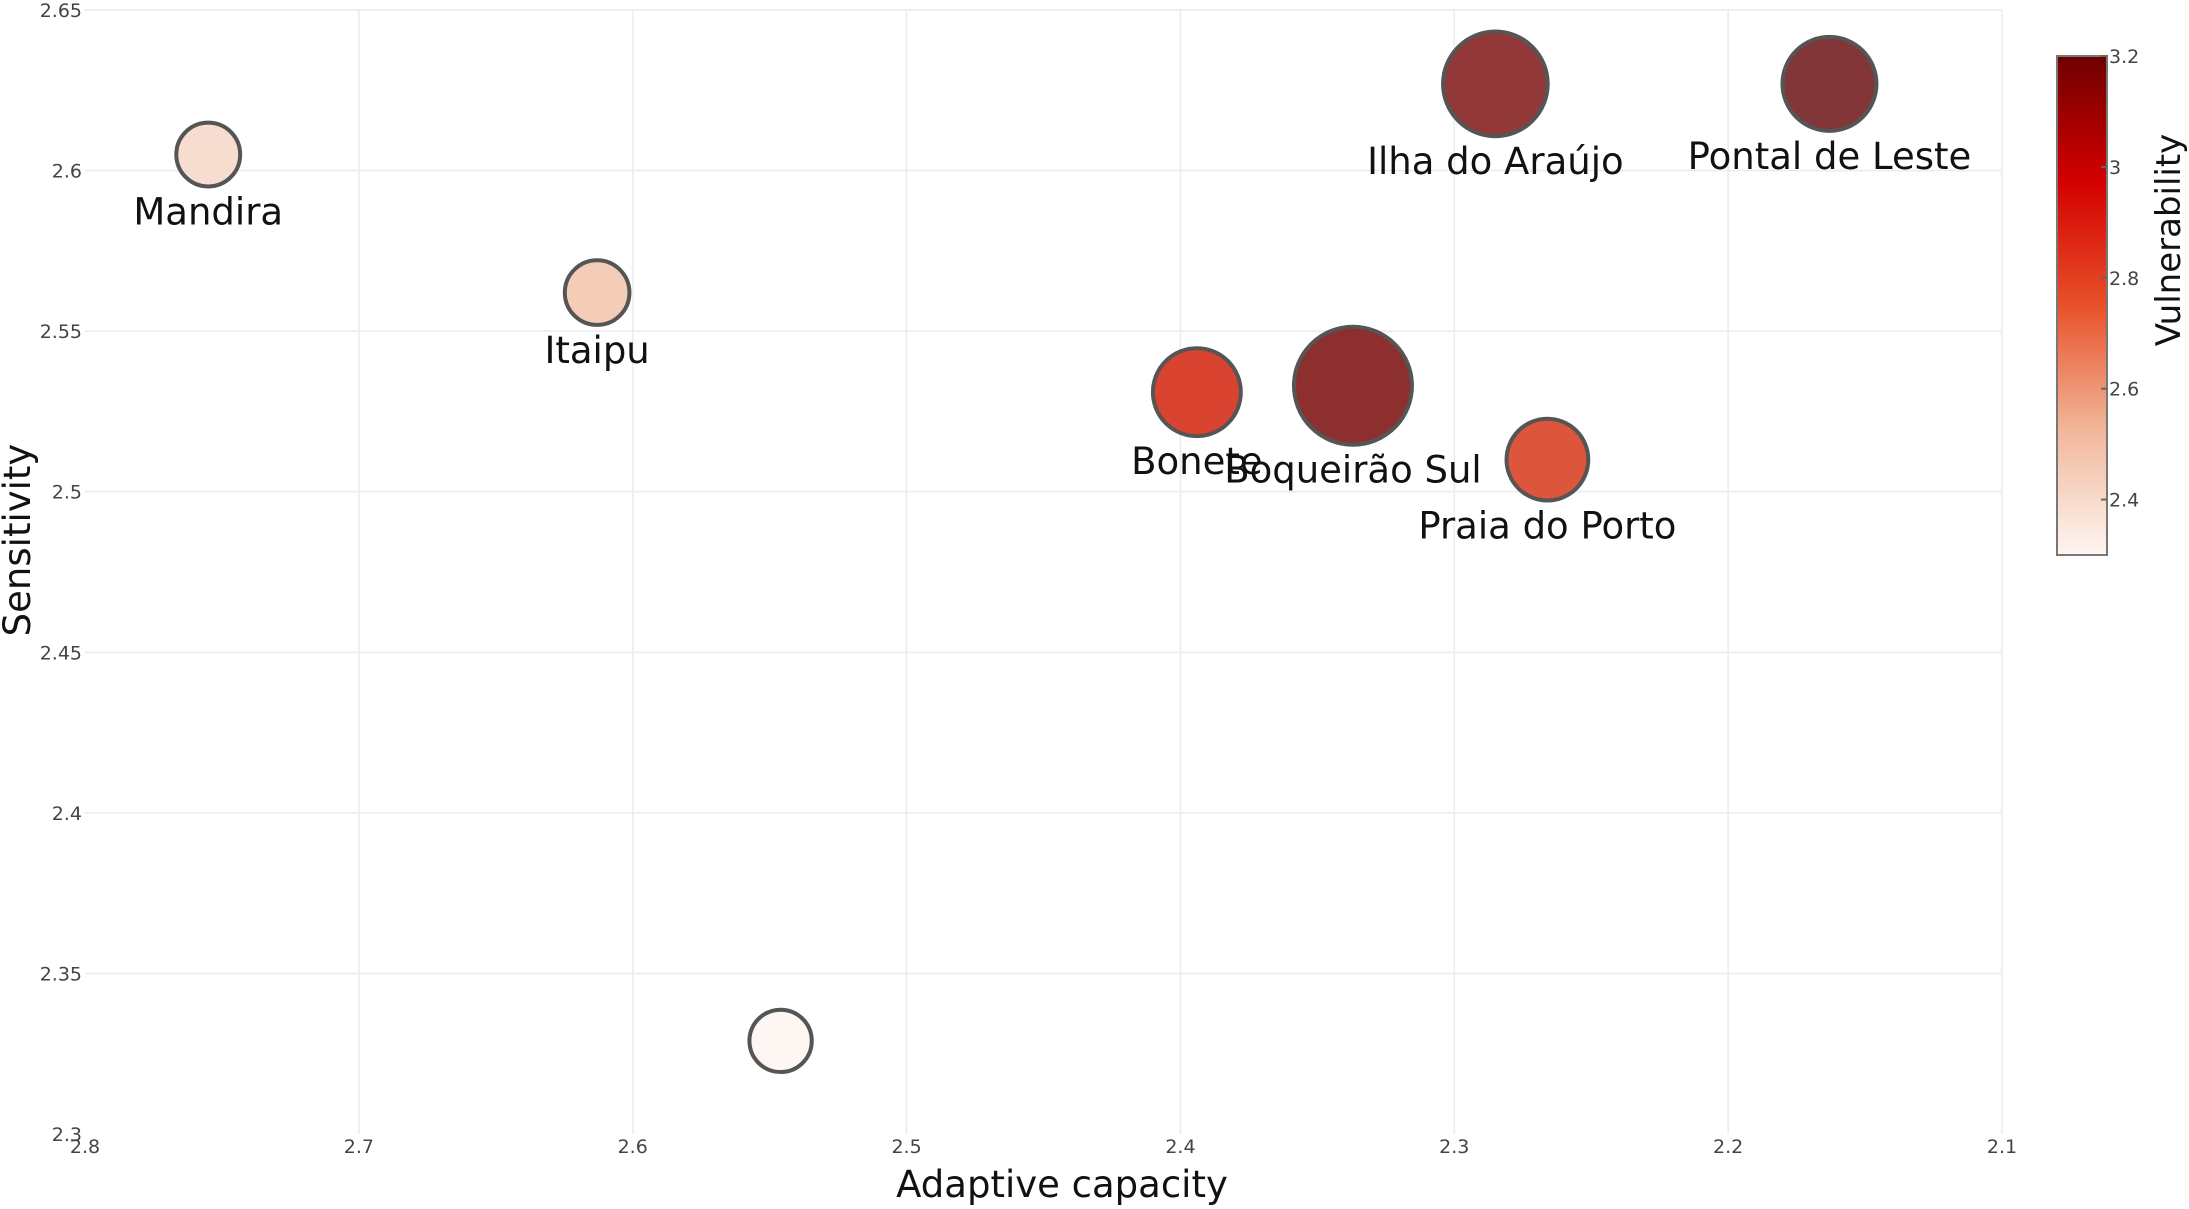 The image size is (2189, 1209). Describe the element at coordinates (1547, 525) in the screenshot. I see `point-label: Praia do Porto` at that location.